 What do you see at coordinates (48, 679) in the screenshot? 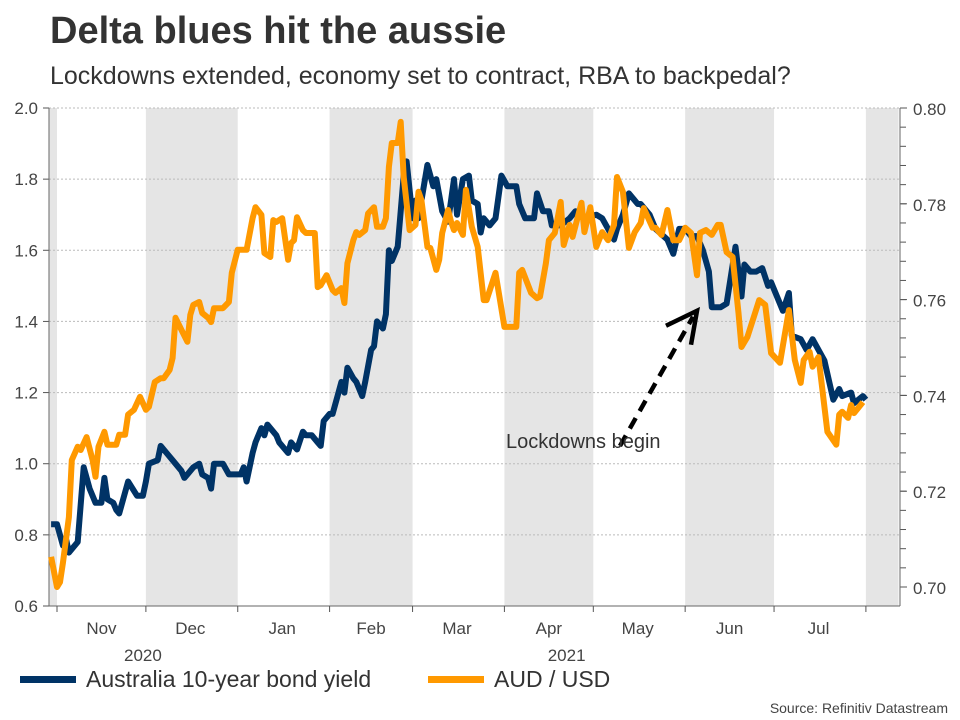
I see `legend-swatch-yield` at bounding box center [48, 679].